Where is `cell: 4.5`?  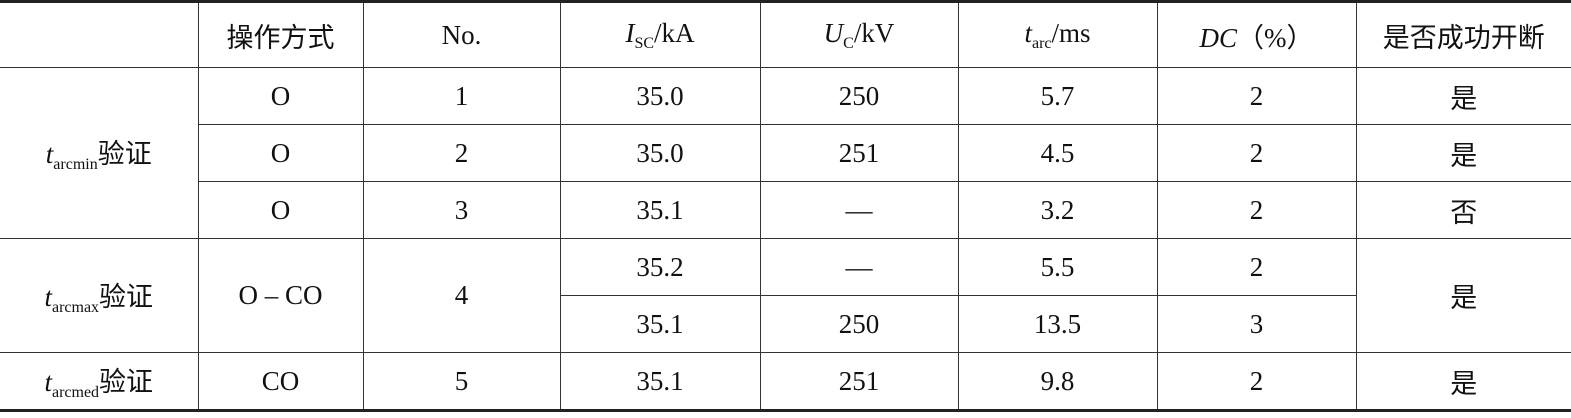
cell: 4.5 is located at coordinates (1057, 153).